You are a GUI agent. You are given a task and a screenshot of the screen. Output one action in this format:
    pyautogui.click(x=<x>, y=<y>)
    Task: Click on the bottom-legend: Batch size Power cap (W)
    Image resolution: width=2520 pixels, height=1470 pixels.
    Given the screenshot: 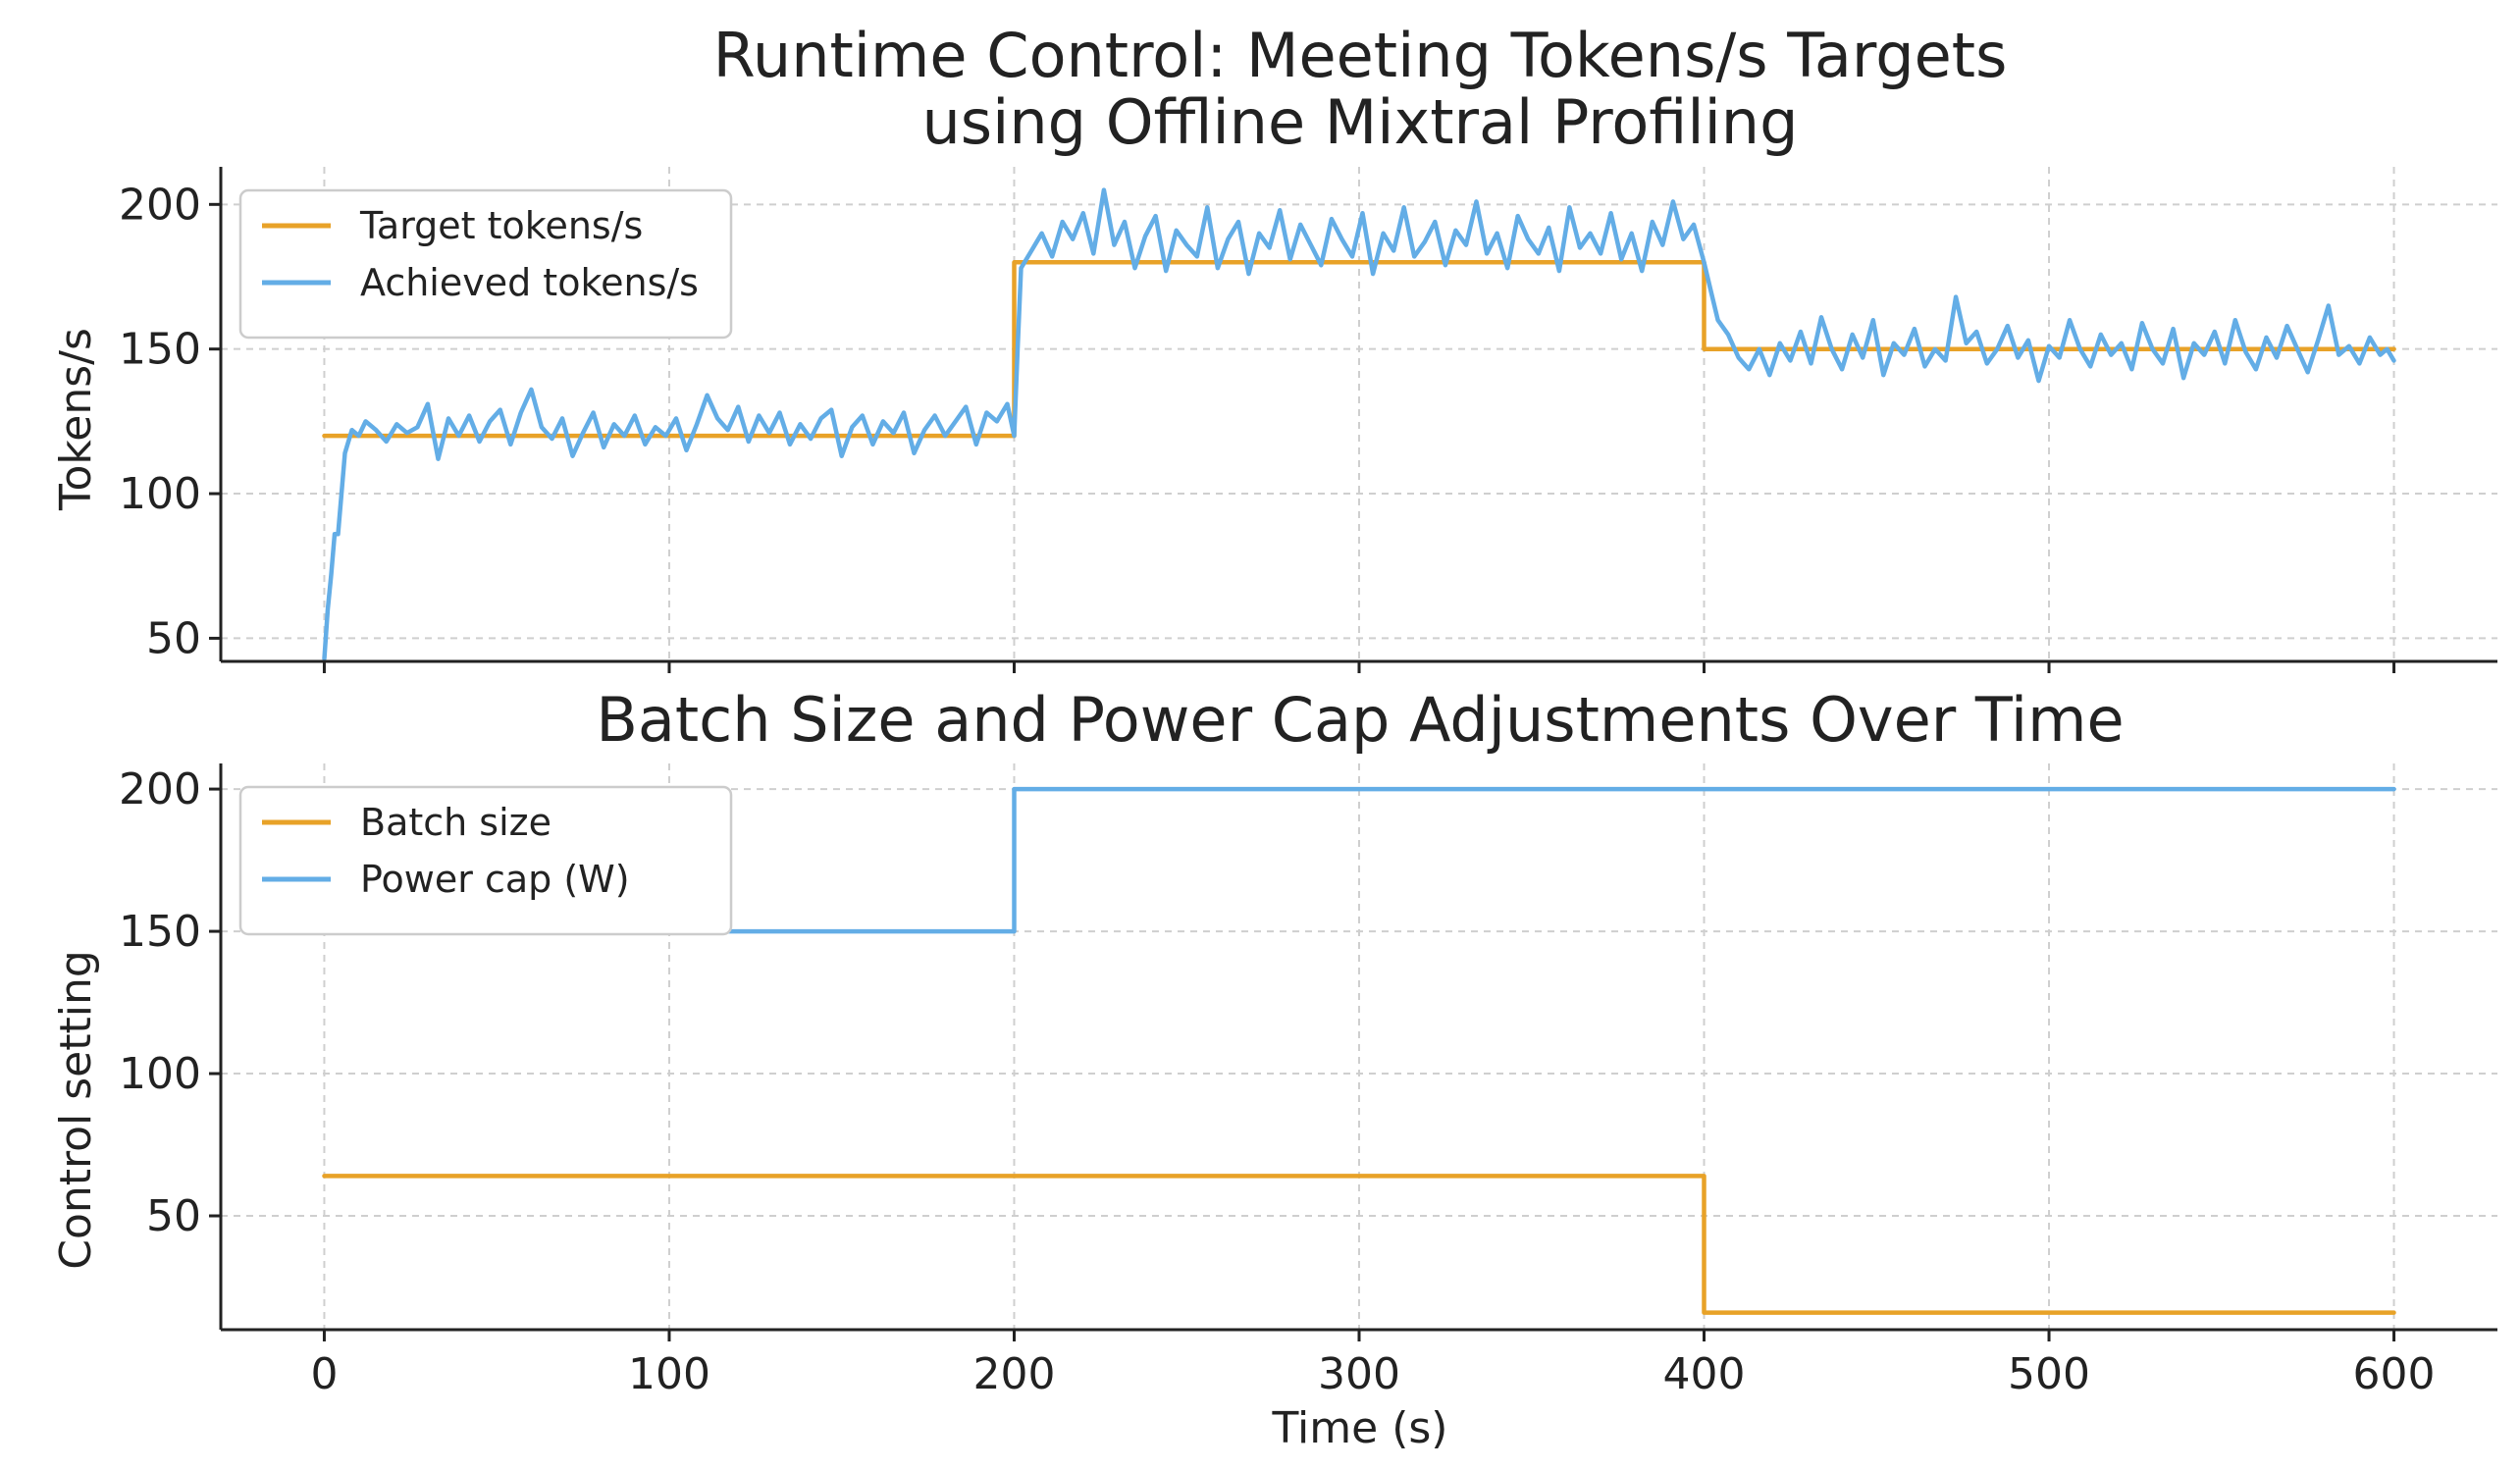 What is the action you would take?
    pyautogui.click(x=485, y=860)
    